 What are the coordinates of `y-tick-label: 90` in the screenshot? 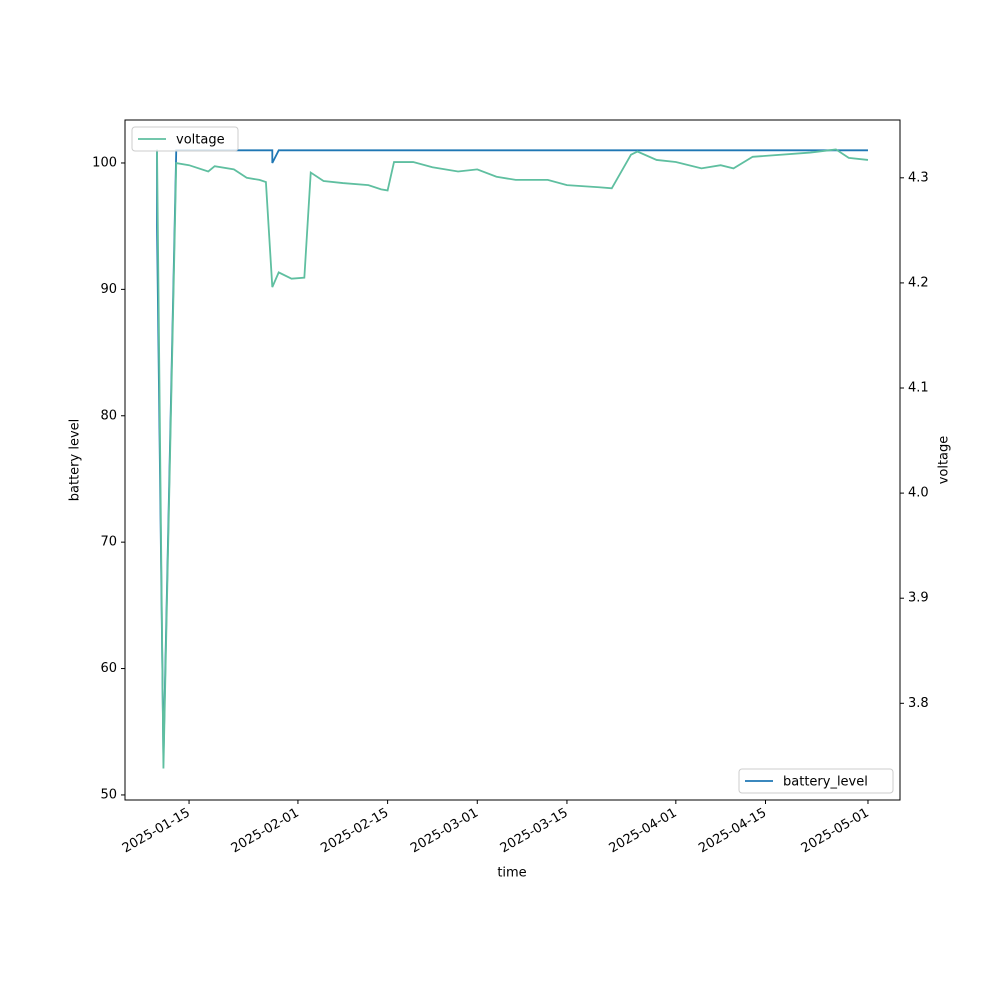 It's located at (108, 289).